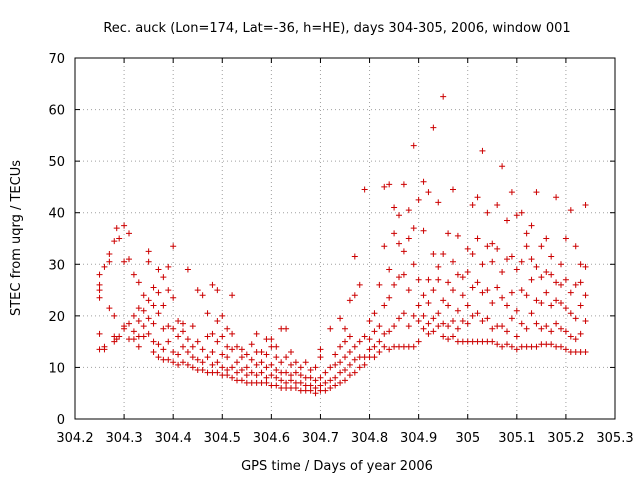  Describe the element at coordinates (337, 466) in the screenshot. I see `x-axis-label: GPS time / Days of year 2006` at that location.